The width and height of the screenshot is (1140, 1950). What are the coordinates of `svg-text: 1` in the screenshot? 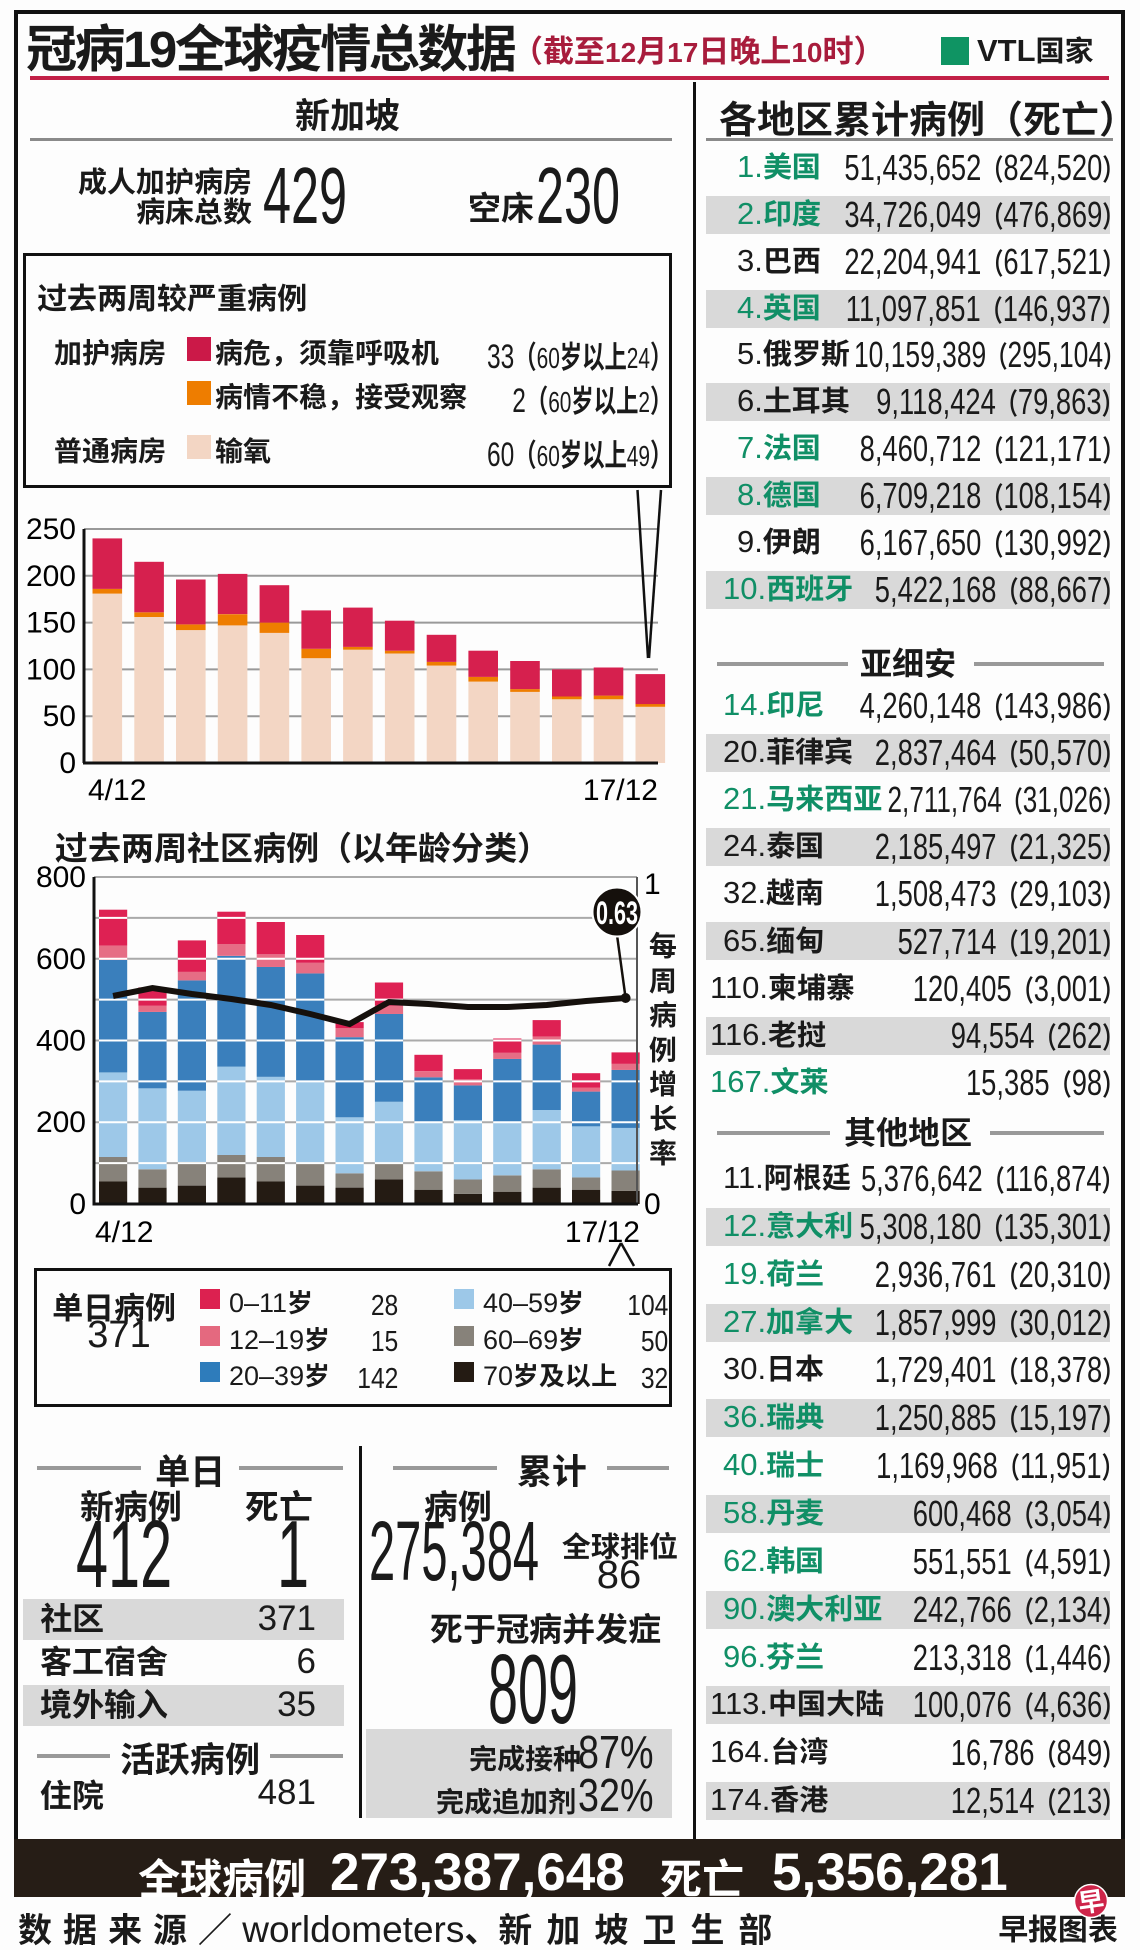 It's located at (652, 884).